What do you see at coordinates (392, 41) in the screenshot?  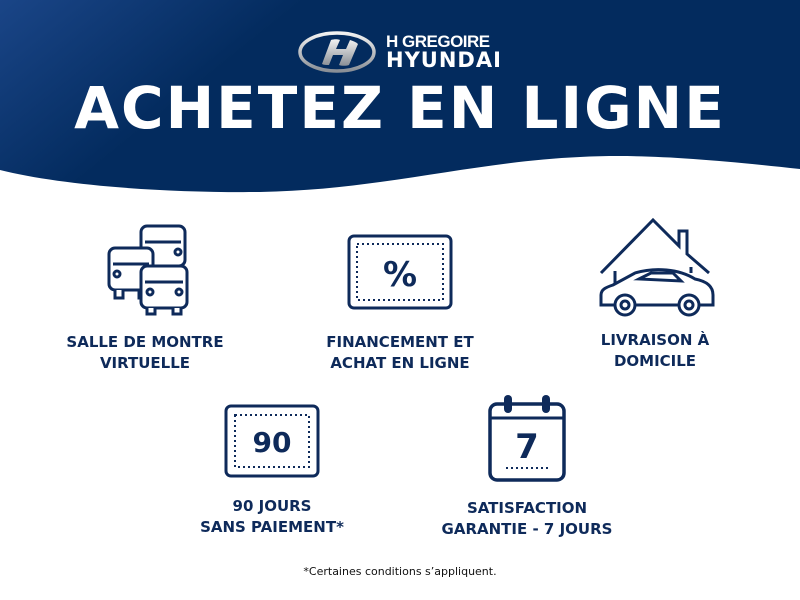 I see `monogram: H` at bounding box center [392, 41].